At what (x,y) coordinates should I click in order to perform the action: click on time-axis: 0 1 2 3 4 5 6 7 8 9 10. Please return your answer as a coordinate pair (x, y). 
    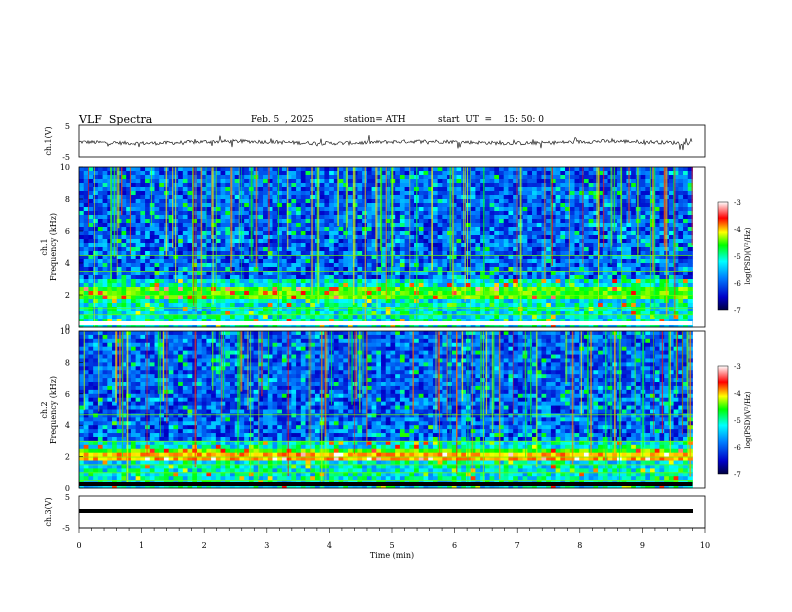
    Looking at the image, I should click on (393, 538).